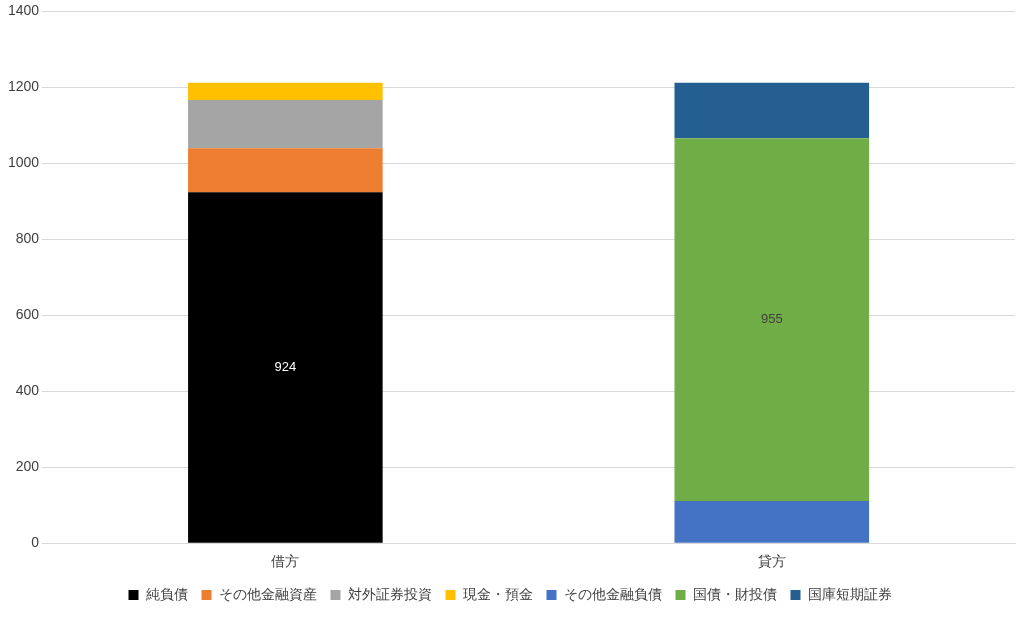  I want to click on legend-label: その他金融負債, so click(612, 593).